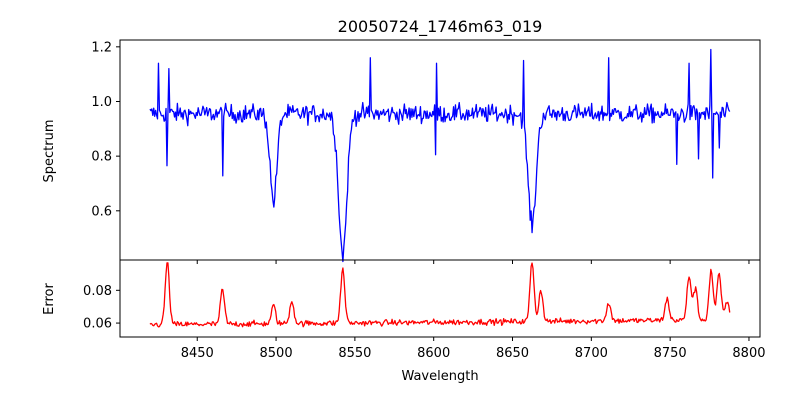 This screenshot has width=800, height=400. What do you see at coordinates (512, 353) in the screenshot?
I see `error-xtick-label: 8650` at bounding box center [512, 353].